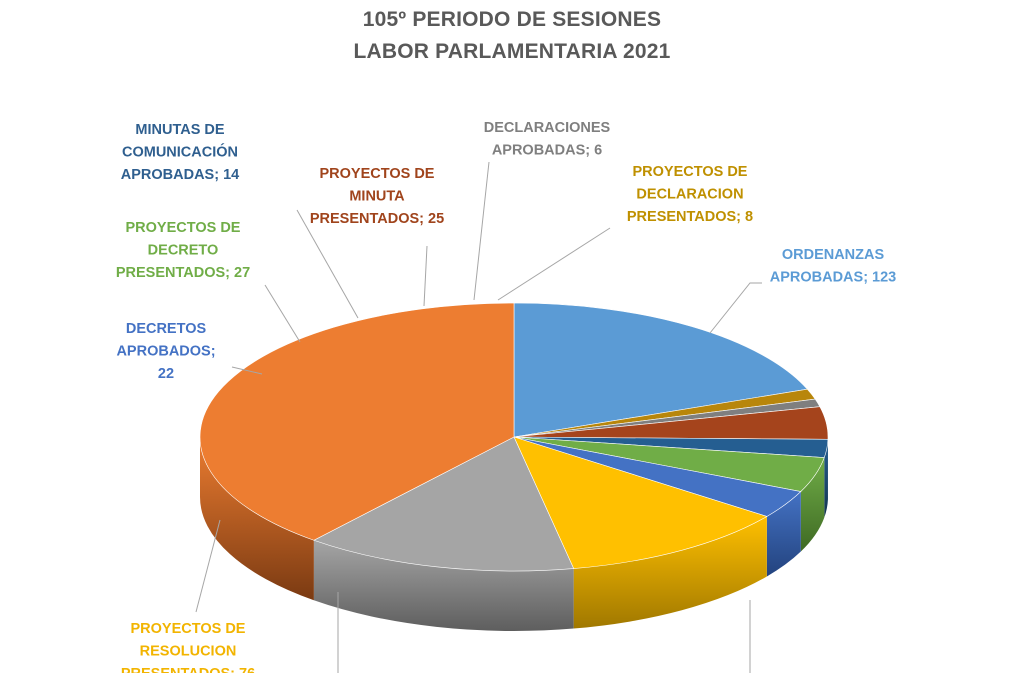 The width and height of the screenshot is (1024, 673). I want to click on data-label-7: PROYECTOS DERESOLUCIONPRESENTADOS; 76, so click(188, 647).